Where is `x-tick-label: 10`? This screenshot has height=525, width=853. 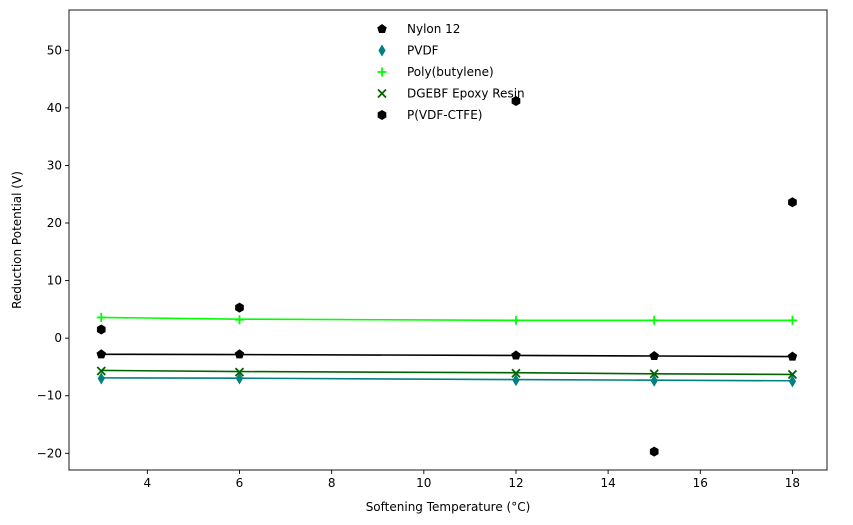 x-tick-label: 10 is located at coordinates (423, 483).